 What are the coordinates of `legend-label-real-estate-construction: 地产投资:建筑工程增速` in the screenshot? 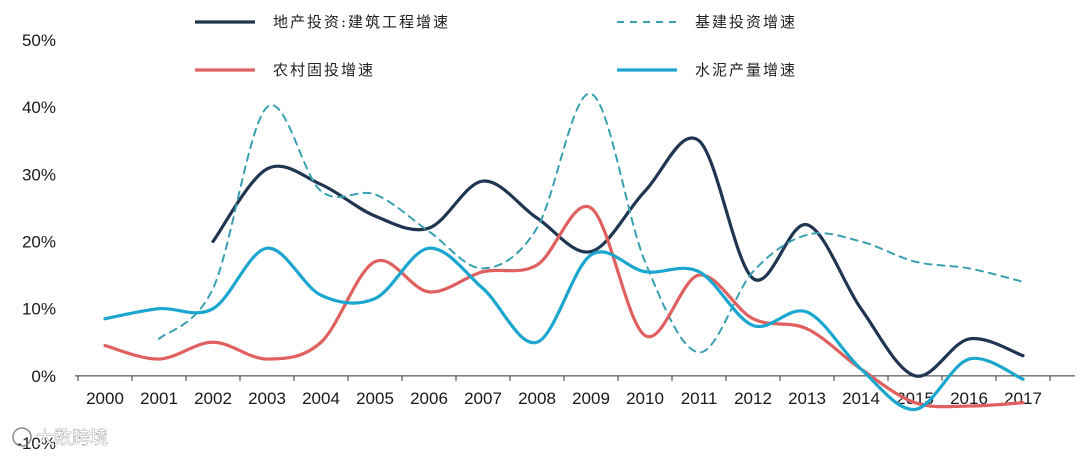 It's located at (361, 22).